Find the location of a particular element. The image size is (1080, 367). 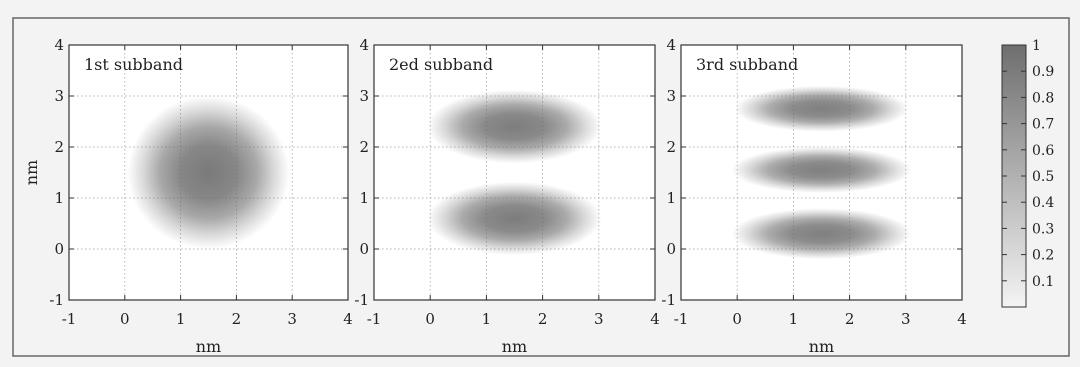

colorbar-tick-label: 0.4 is located at coordinates (1043, 203).